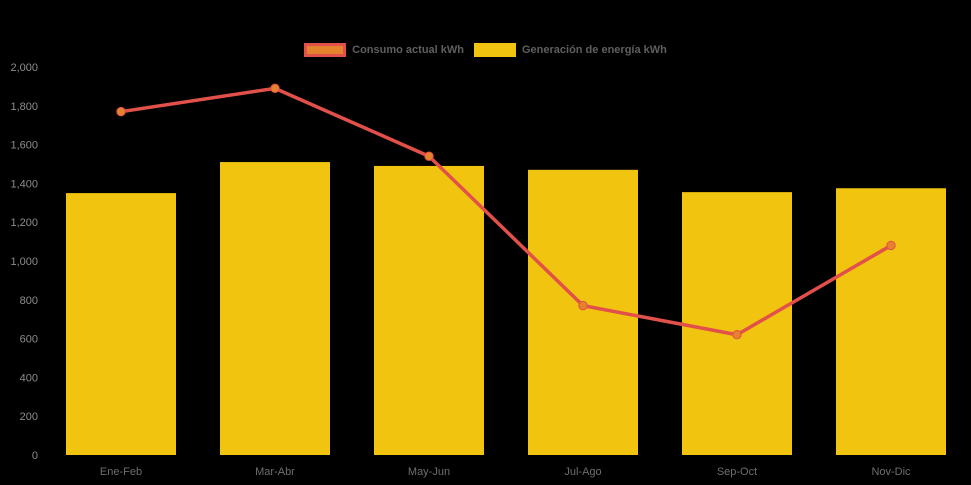  I want to click on line-point-mar-abr, so click(275, 88).